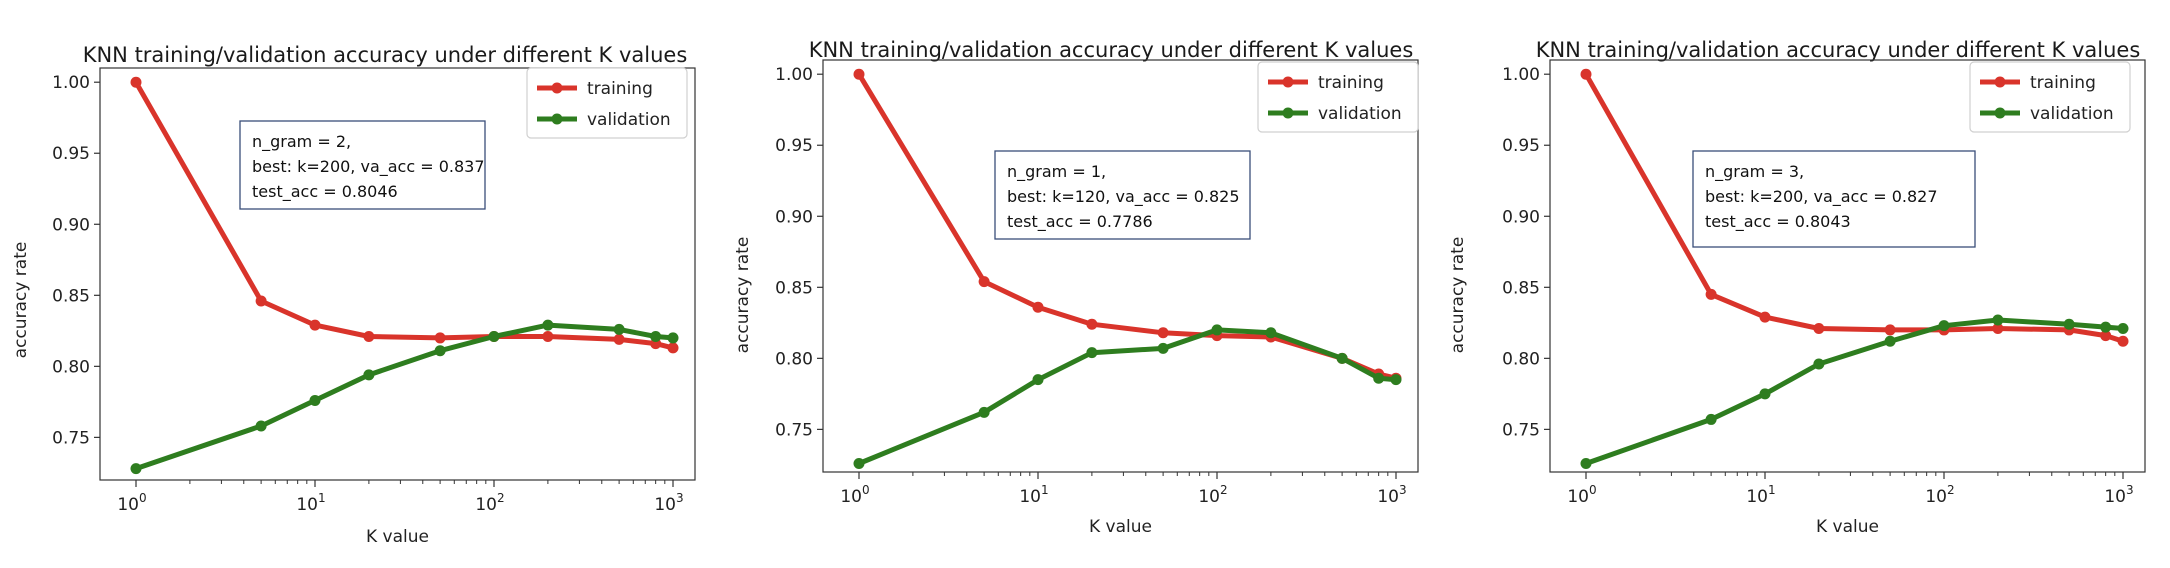  What do you see at coordinates (1847, 527) in the screenshot?
I see `x-axis-label: K value` at bounding box center [1847, 527].